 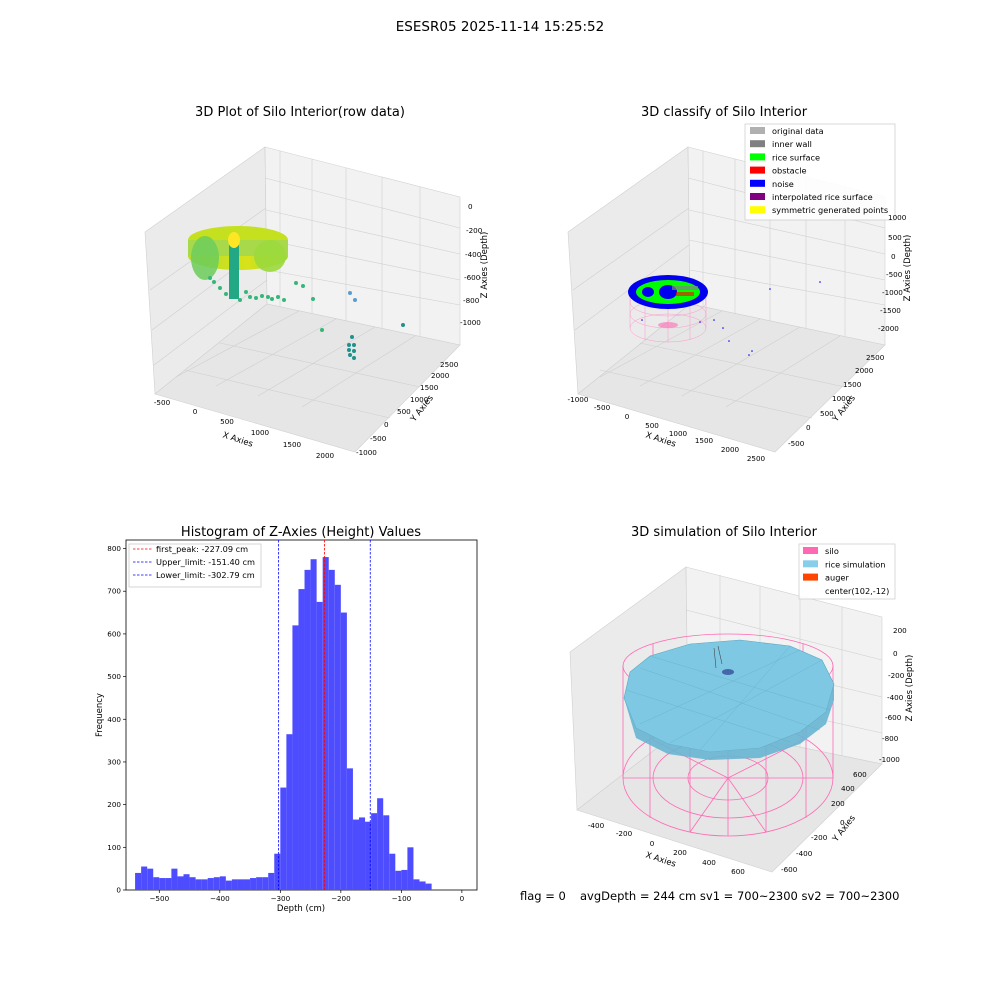 I want to click on legend-label: interpolated rice surface, so click(x=822, y=197).